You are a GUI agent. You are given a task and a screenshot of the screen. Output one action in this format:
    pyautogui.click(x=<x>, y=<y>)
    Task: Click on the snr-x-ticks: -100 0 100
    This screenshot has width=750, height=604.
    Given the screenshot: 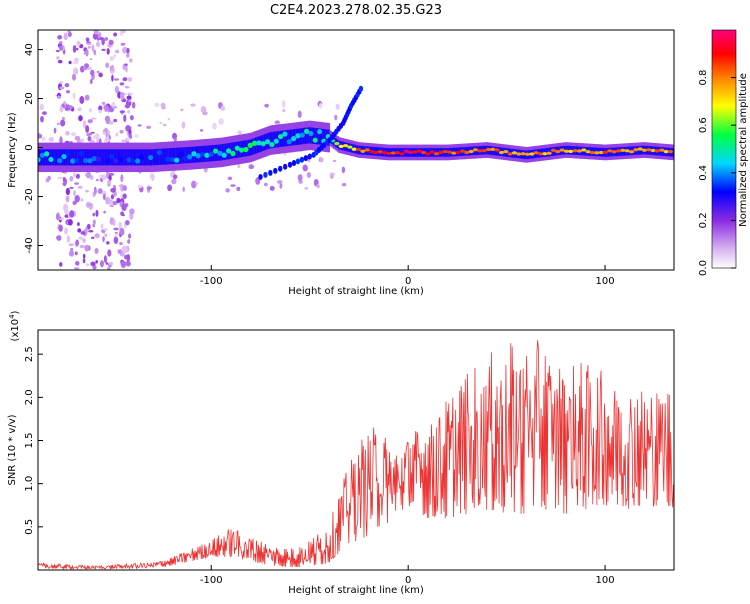 What is the action you would take?
    pyautogui.click(x=407, y=575)
    